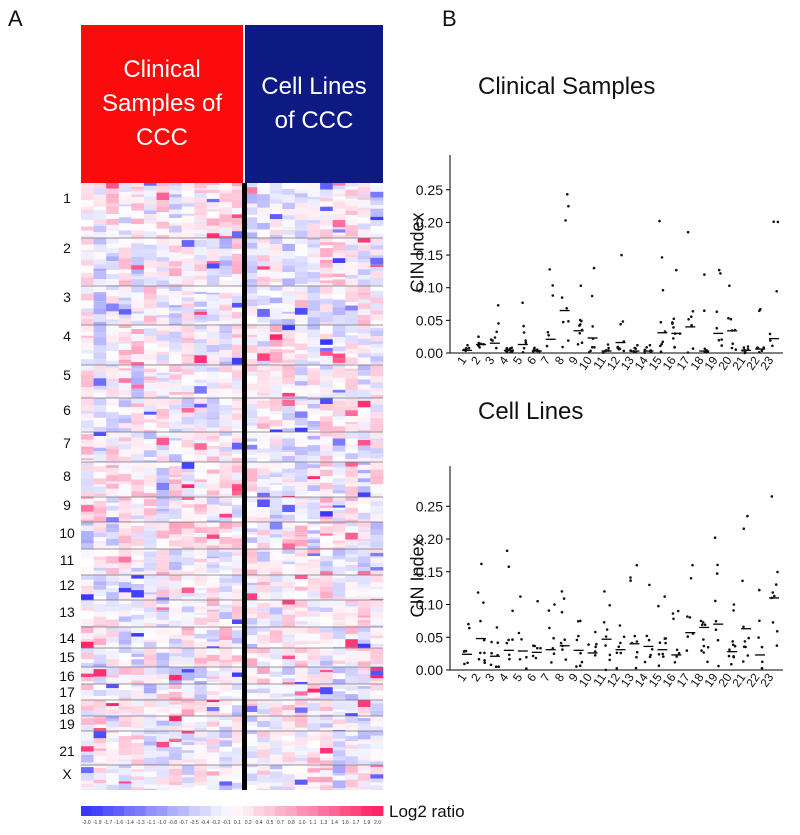 The image size is (800, 835). What do you see at coordinates (752, 679) in the screenshot?
I see `x-tick-label: 22` at bounding box center [752, 679].